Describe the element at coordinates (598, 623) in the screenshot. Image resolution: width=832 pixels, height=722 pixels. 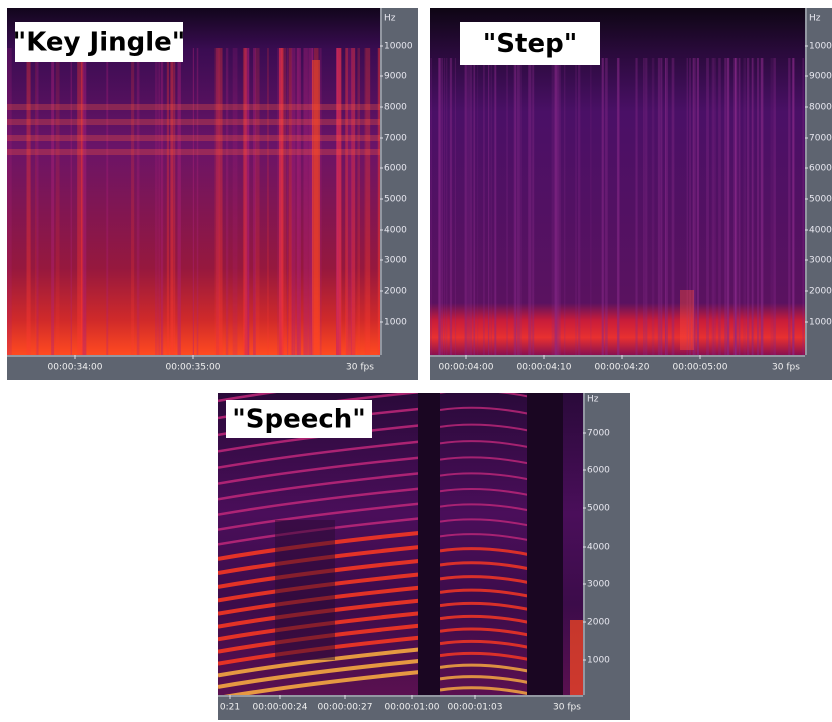
I see `y-tick-label: 2000` at that location.